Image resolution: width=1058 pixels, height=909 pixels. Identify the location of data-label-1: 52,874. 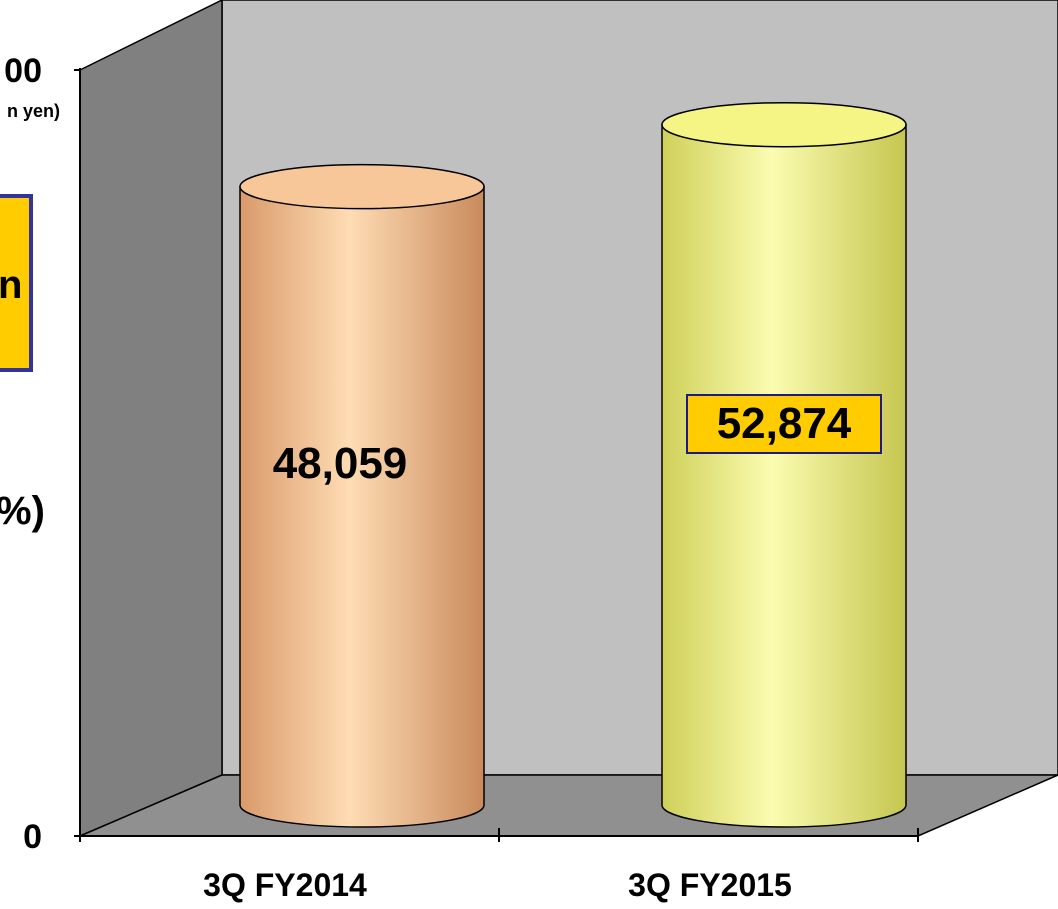
(784, 423).